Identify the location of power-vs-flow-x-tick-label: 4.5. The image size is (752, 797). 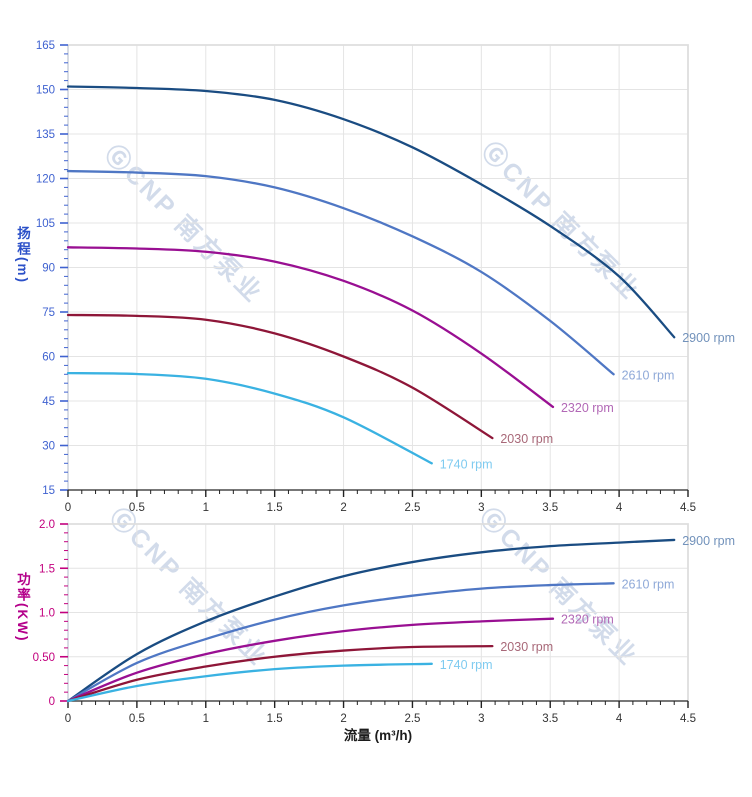
(688, 719).